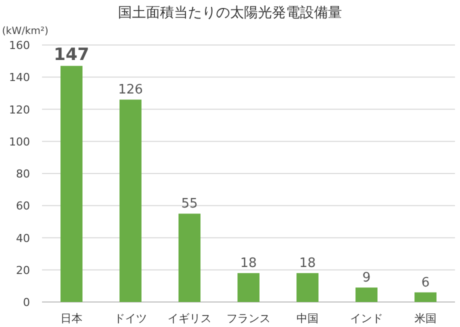  What do you see at coordinates (307, 318) in the screenshot?
I see `x-tick-label: 中国` at bounding box center [307, 318].